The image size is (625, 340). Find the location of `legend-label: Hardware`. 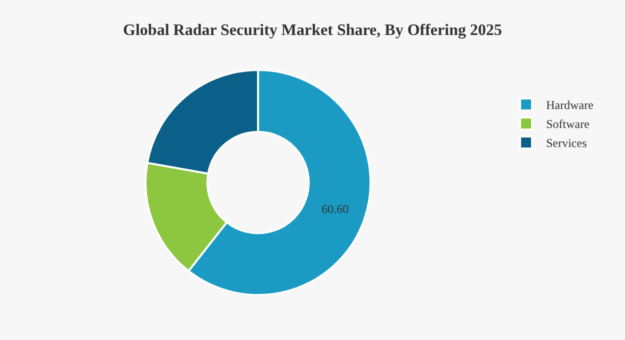

legend-label: Hardware is located at coordinates (570, 105).